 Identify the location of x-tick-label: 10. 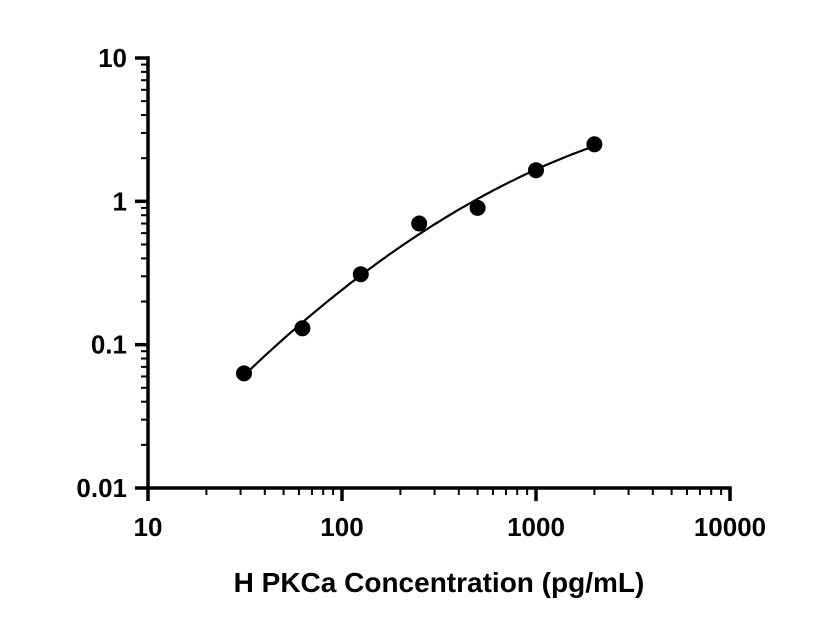
(148, 527).